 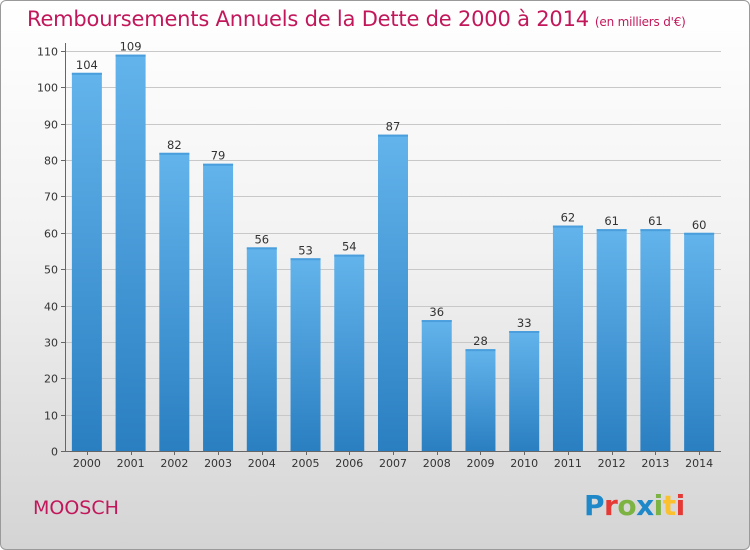 What do you see at coordinates (436, 321) in the screenshot?
I see `bar-top-2008` at bounding box center [436, 321].